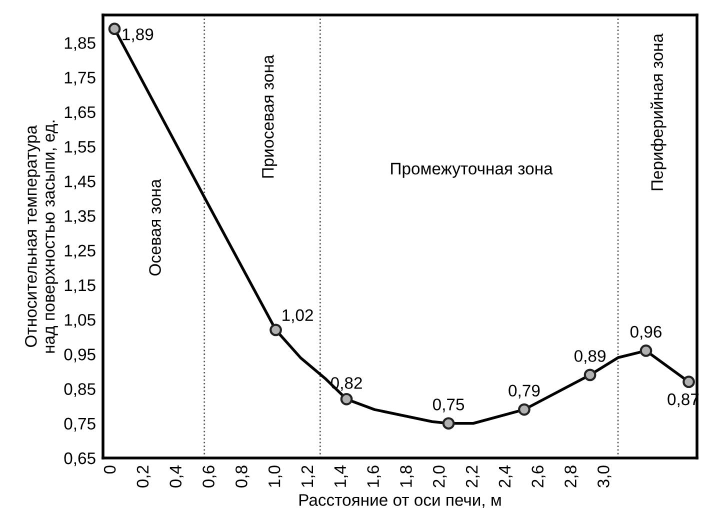 The image size is (715, 519). I want to click on data-label: 1,02, so click(297, 316).